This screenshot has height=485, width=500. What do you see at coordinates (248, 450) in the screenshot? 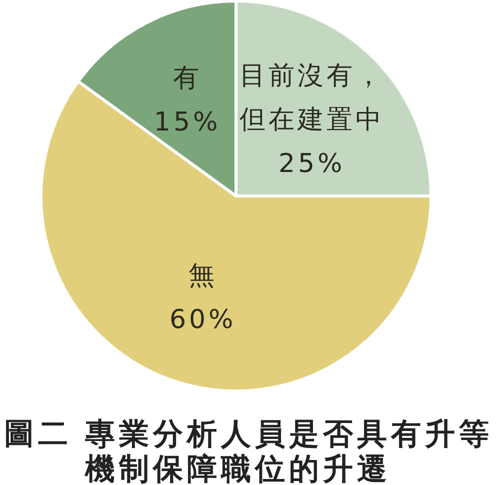
I see `text: 圖二 專業分析人員是否具有升等機制保障職位的升遷` at bounding box center [248, 450].